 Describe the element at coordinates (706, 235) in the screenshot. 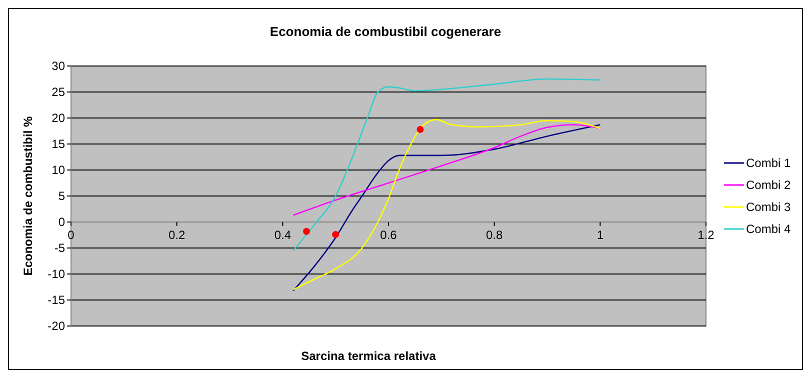

I see `x-tick-label: 1.2` at that location.